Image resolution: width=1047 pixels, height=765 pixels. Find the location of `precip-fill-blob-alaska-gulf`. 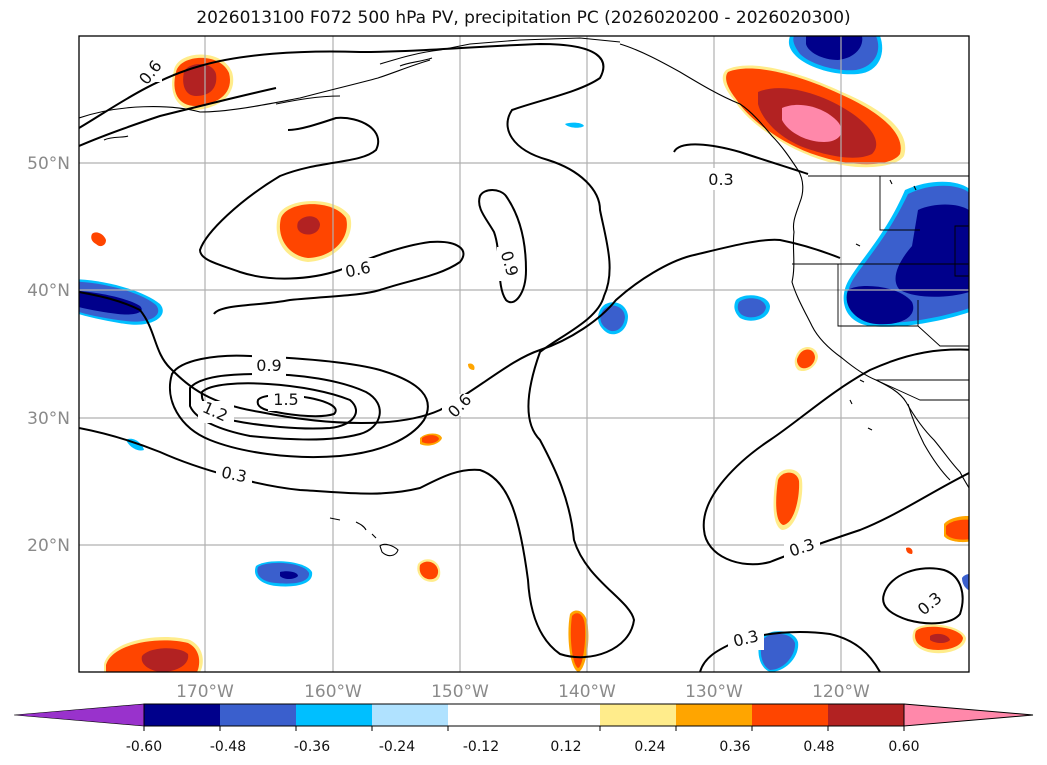

precip-fill-blob-alaska-gulf is located at coordinates (203, 82).